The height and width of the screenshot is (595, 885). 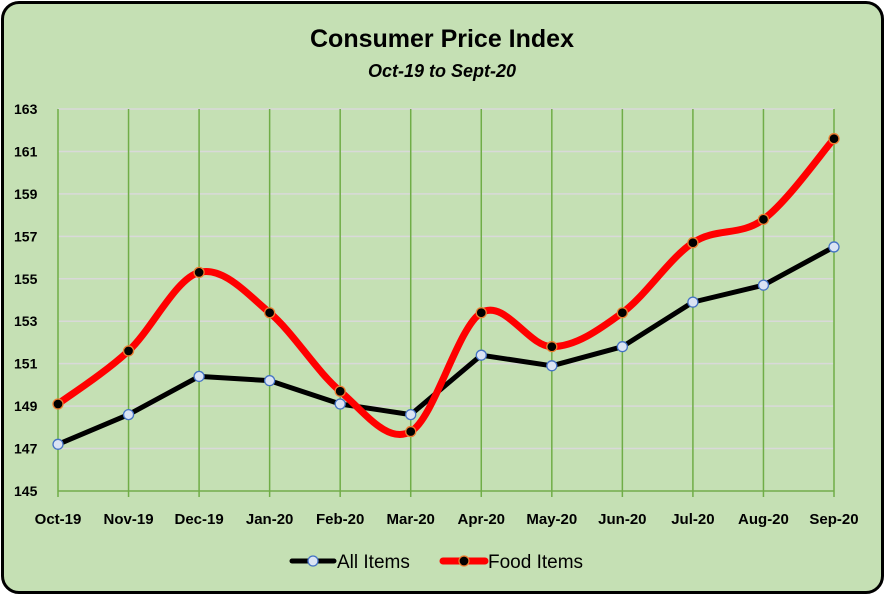 What do you see at coordinates (58, 519) in the screenshot?
I see `x-tick-label: Oct-19` at bounding box center [58, 519].